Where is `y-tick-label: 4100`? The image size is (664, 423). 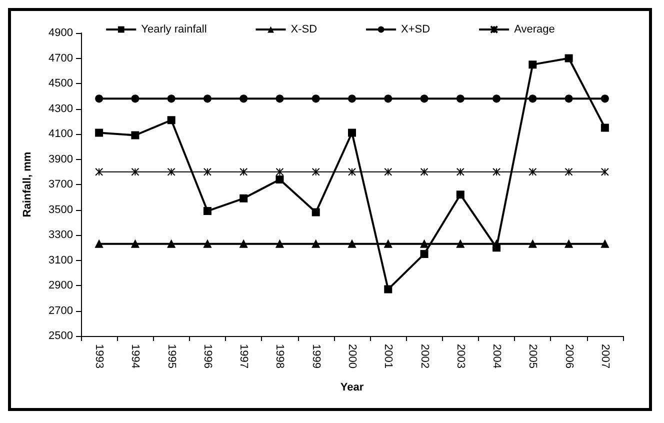 y-tick-label: 4100 is located at coordinates (60, 134).